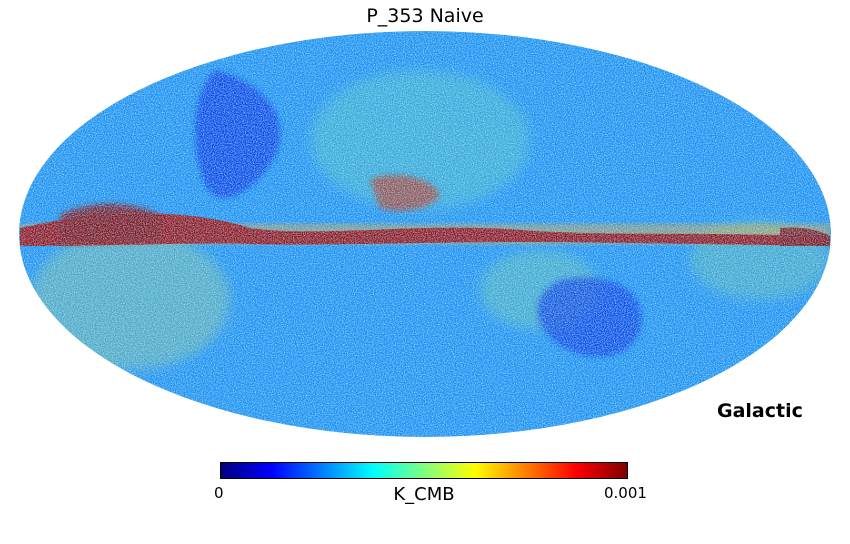  Describe the element at coordinates (625, 493) in the screenshot. I see `colorbar-max-label: 0.001` at that location.